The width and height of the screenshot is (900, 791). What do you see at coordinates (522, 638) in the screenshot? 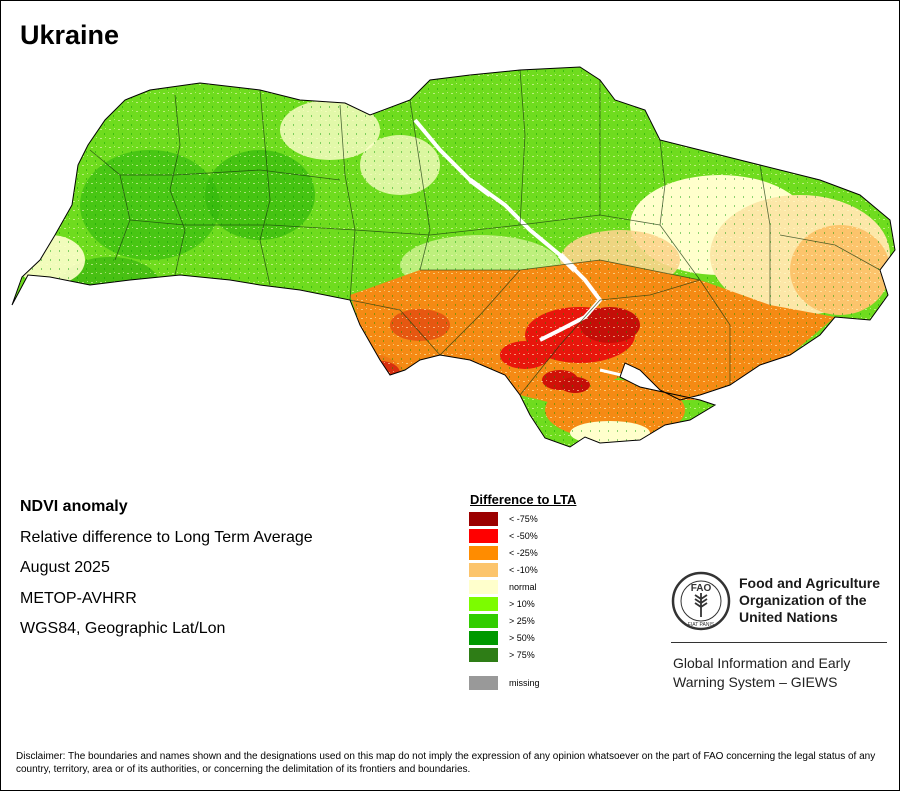
I see `legend-label: > 50%` at bounding box center [522, 638].